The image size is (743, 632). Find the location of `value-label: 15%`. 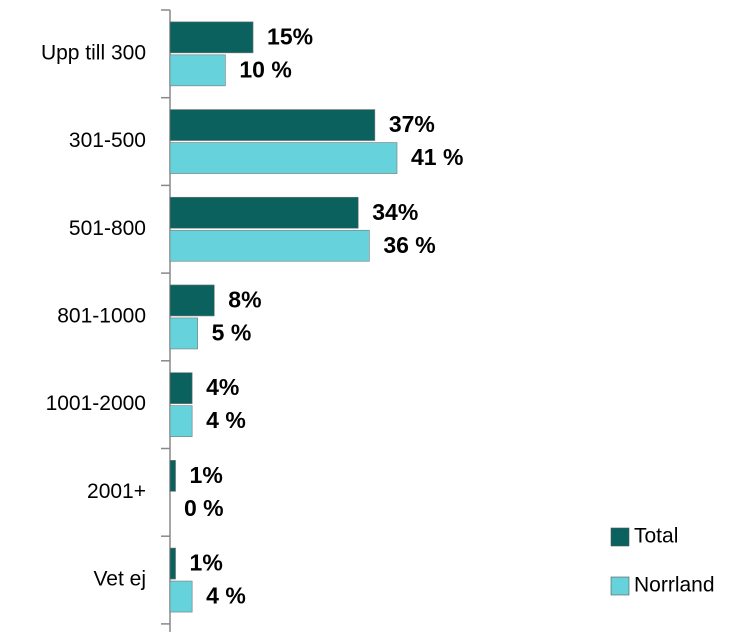

value-label: 15% is located at coordinates (290, 36).